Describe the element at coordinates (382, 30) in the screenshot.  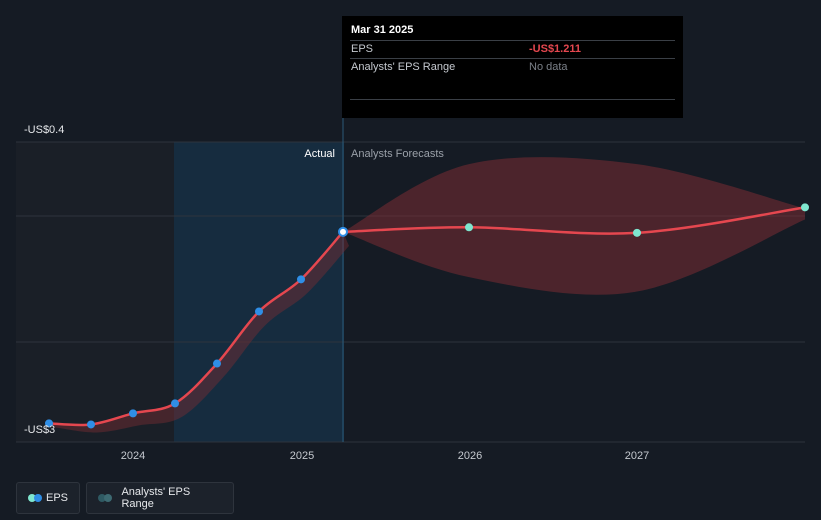
I see `tooltip-date: Mar 31 2025` at that location.